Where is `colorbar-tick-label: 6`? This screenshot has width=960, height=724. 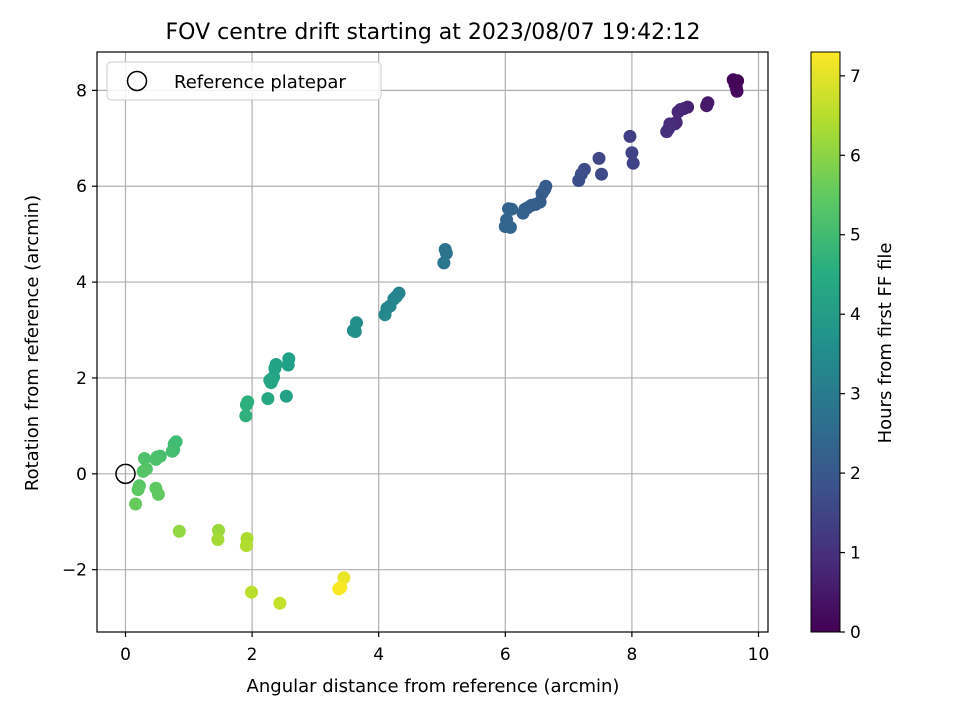 colorbar-tick-label: 6 is located at coordinates (855, 156).